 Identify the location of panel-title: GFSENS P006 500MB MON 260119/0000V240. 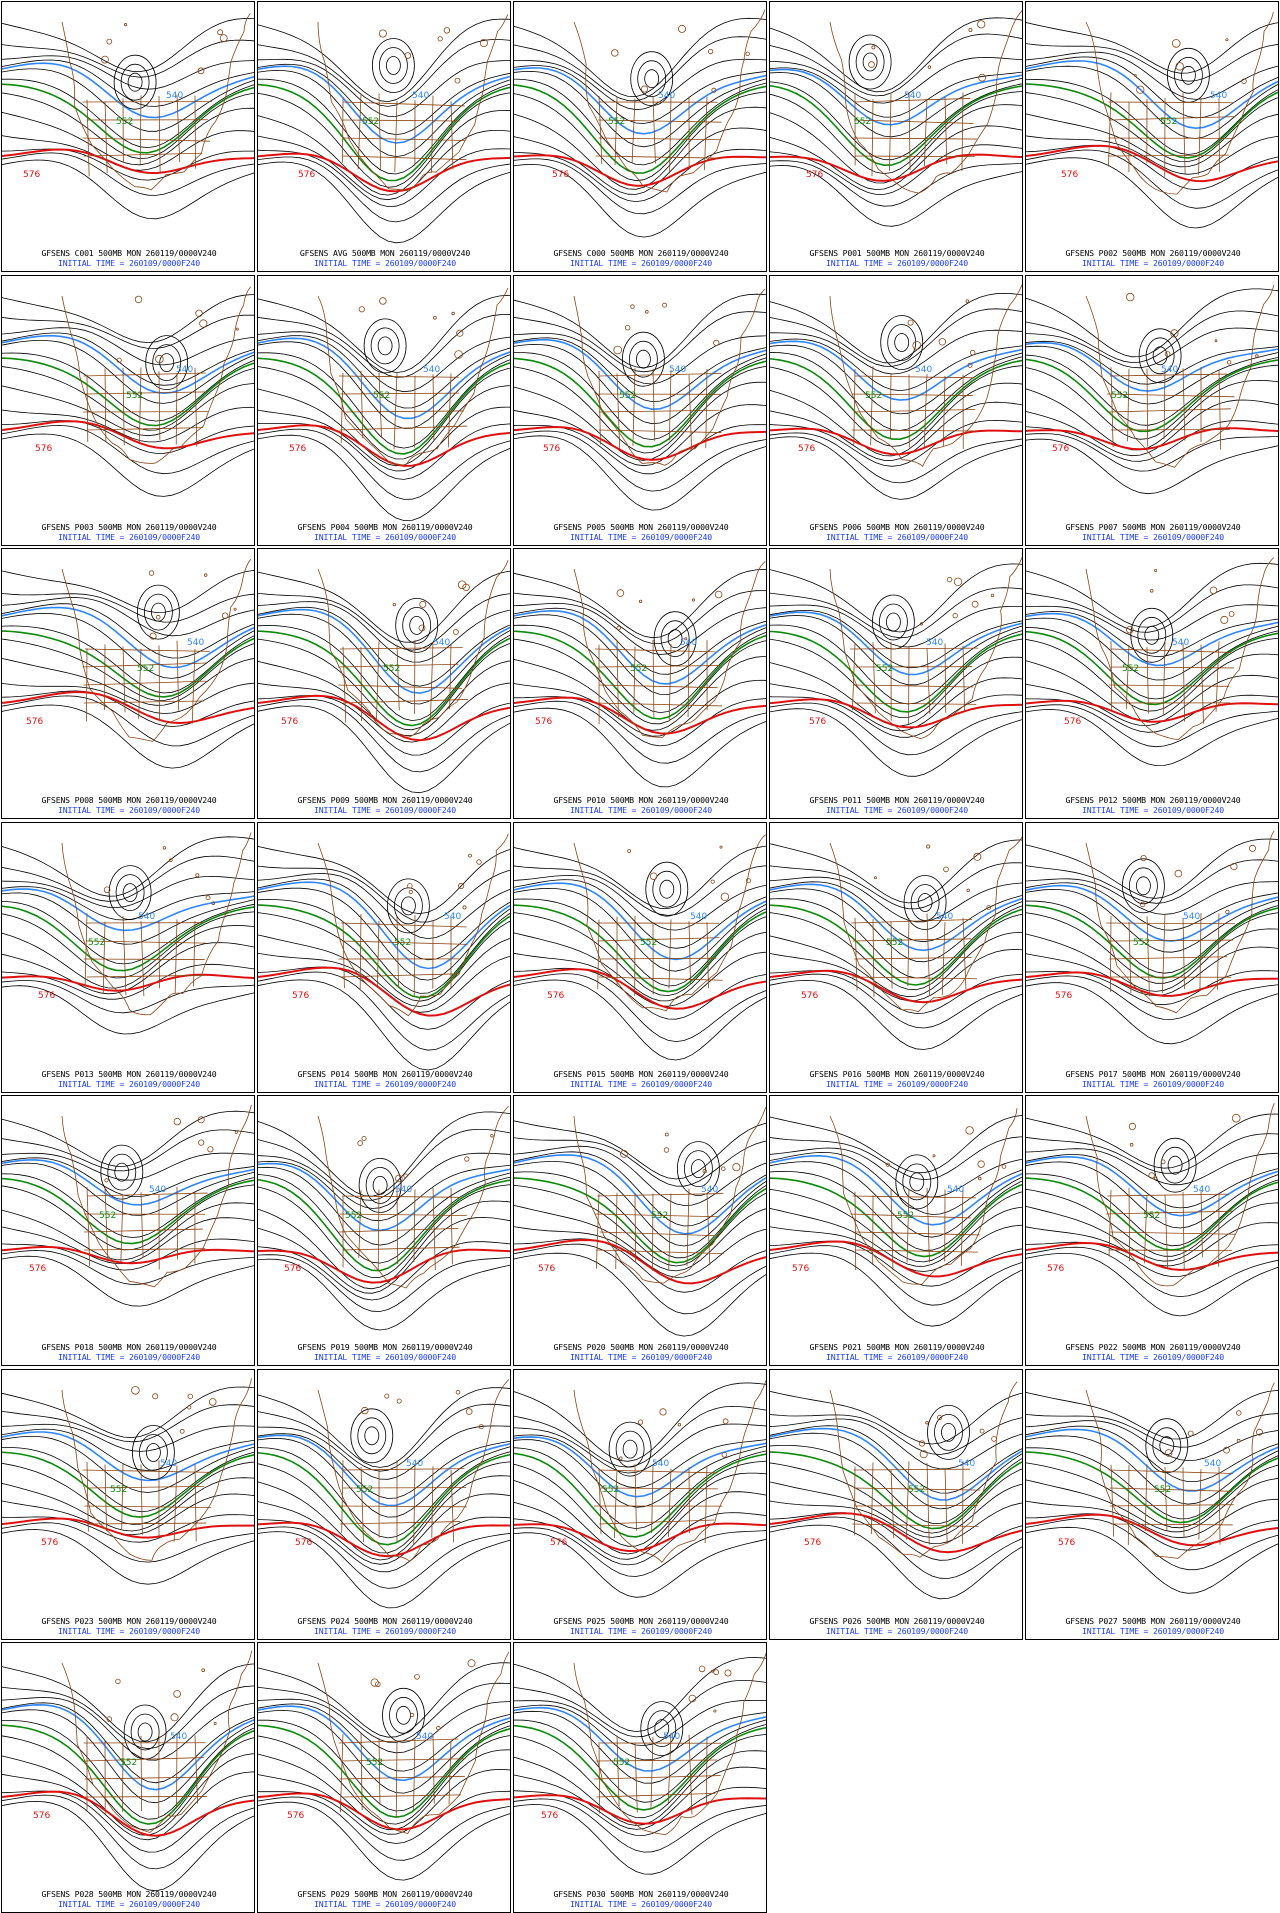
(897, 527).